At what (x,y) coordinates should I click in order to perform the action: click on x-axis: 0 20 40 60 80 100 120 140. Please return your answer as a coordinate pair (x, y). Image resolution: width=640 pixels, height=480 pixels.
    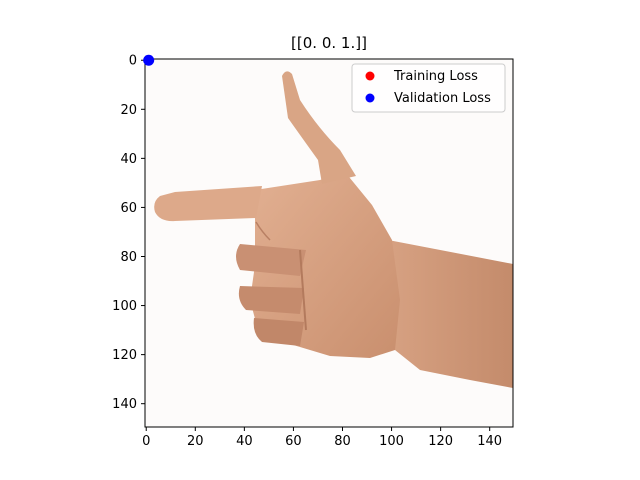
    Looking at the image, I should click on (322, 438).